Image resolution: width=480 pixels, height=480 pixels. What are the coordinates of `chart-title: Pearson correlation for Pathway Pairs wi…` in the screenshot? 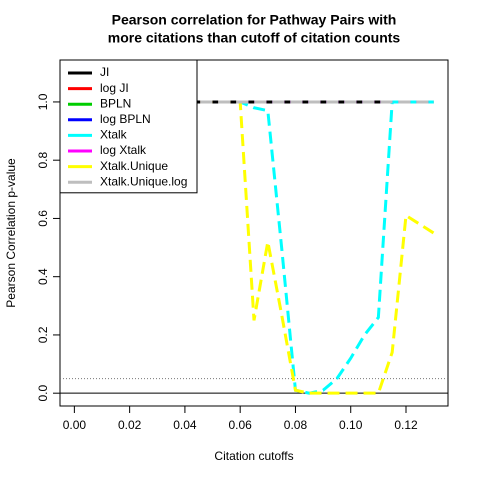 It's located at (254, 20).